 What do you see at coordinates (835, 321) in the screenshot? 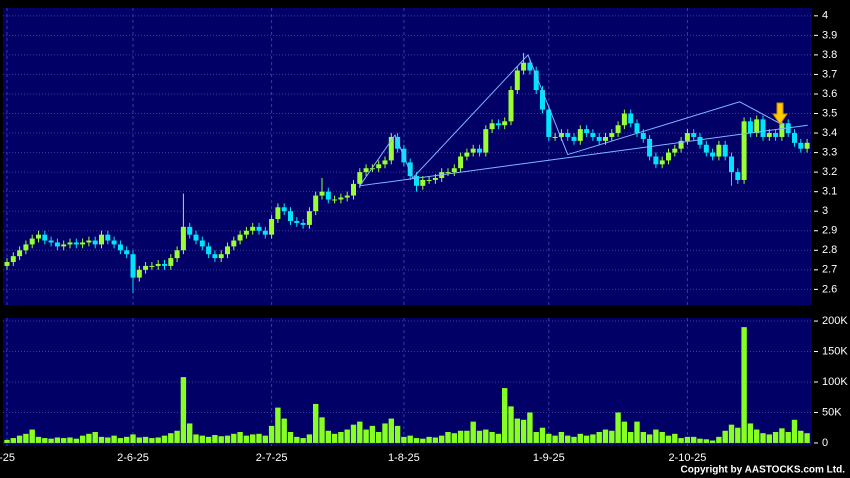
I see `y-tick-label: 200K` at bounding box center [835, 321].